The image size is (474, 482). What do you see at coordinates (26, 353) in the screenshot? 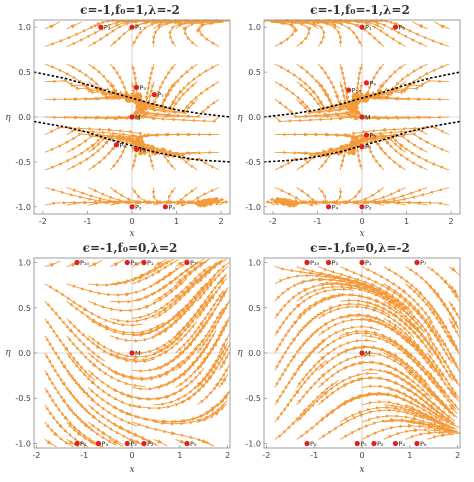
I see `panel-3-y-ticks: -1.0 -0.5 0.0 0.5 1.0` at bounding box center [26, 353].